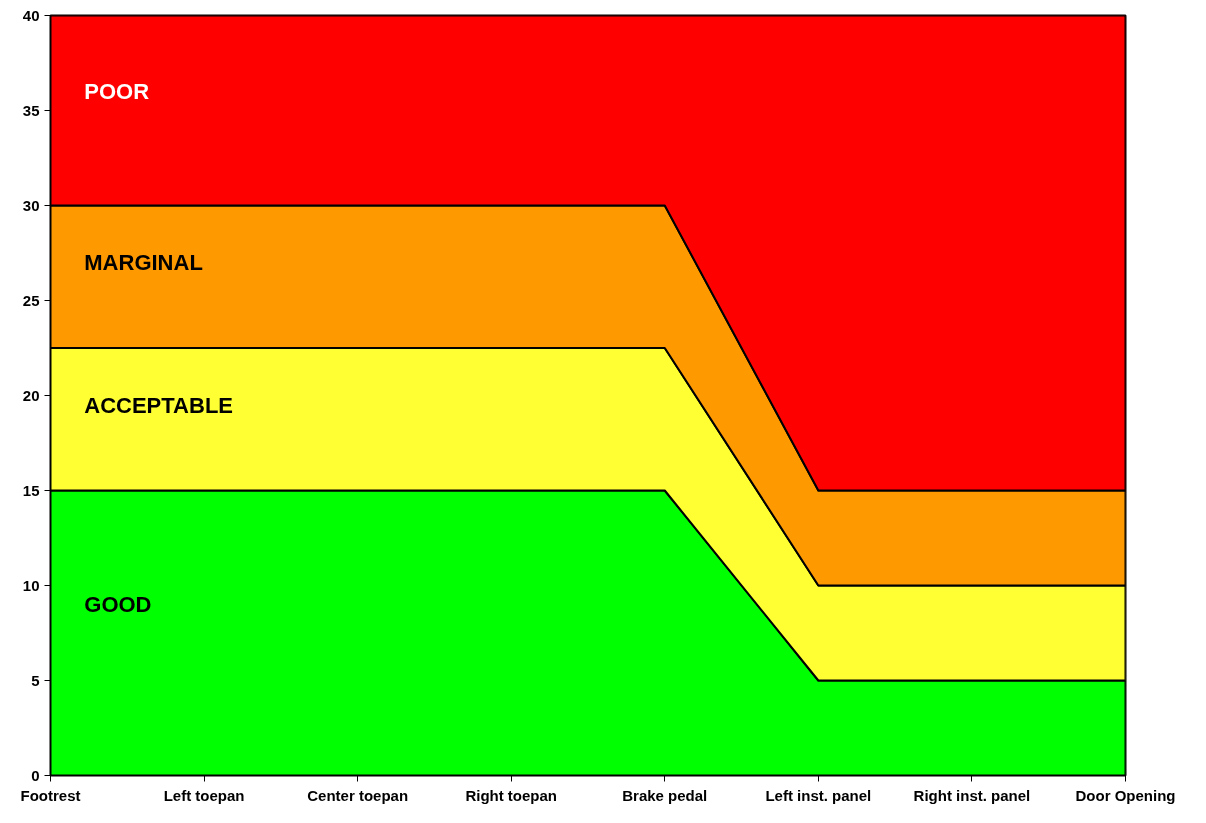  I want to click on series-label: MARGINAL, so click(143, 262).